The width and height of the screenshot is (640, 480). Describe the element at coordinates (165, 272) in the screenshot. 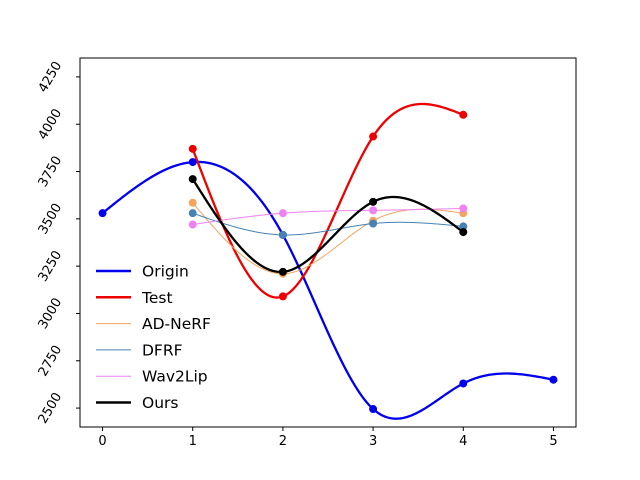

I see `legend-label-origin: Origin` at that location.